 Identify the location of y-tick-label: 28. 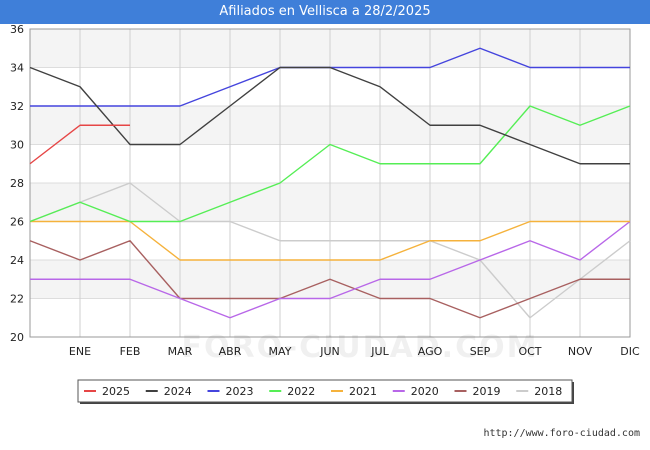
(17, 183).